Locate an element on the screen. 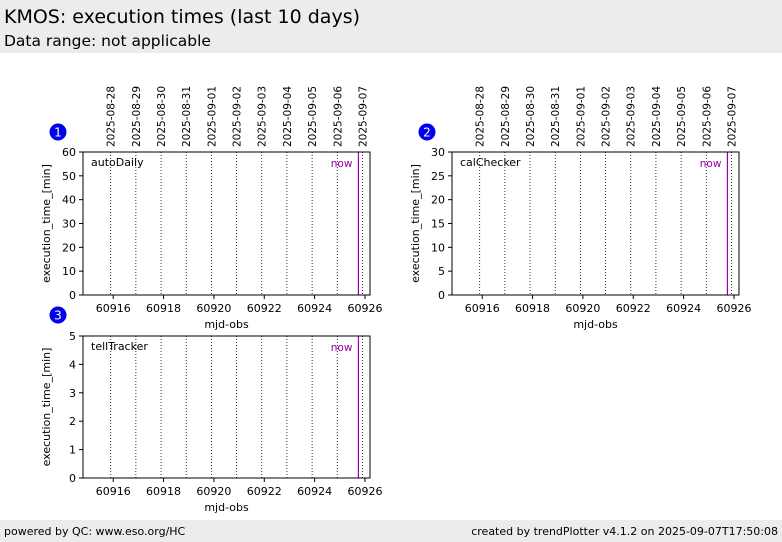 This screenshot has width=782, height=542. panel-label: autoDaily is located at coordinates (117, 162).